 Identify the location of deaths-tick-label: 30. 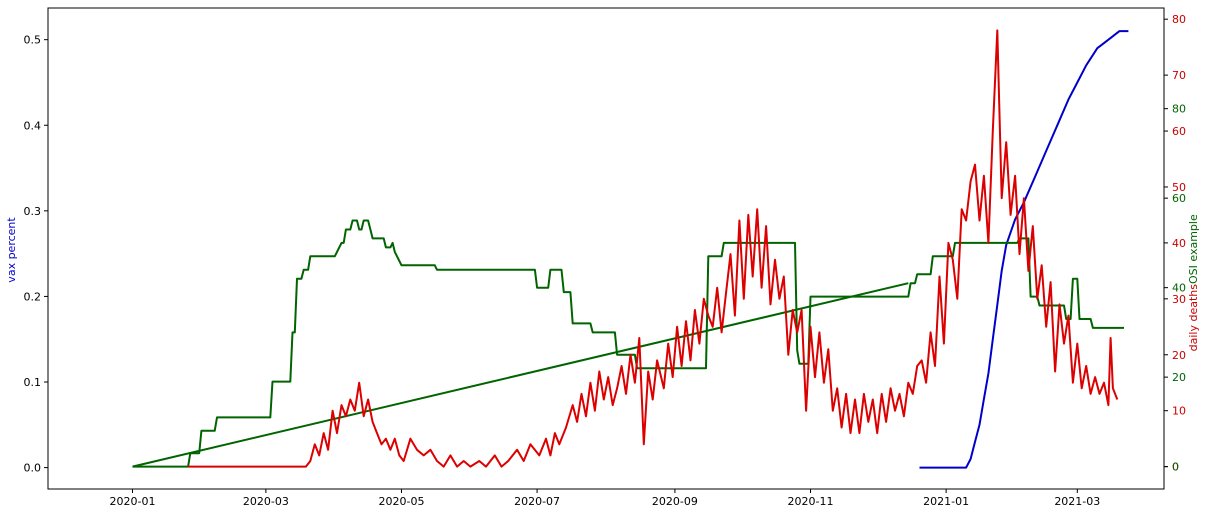
(1179, 299).